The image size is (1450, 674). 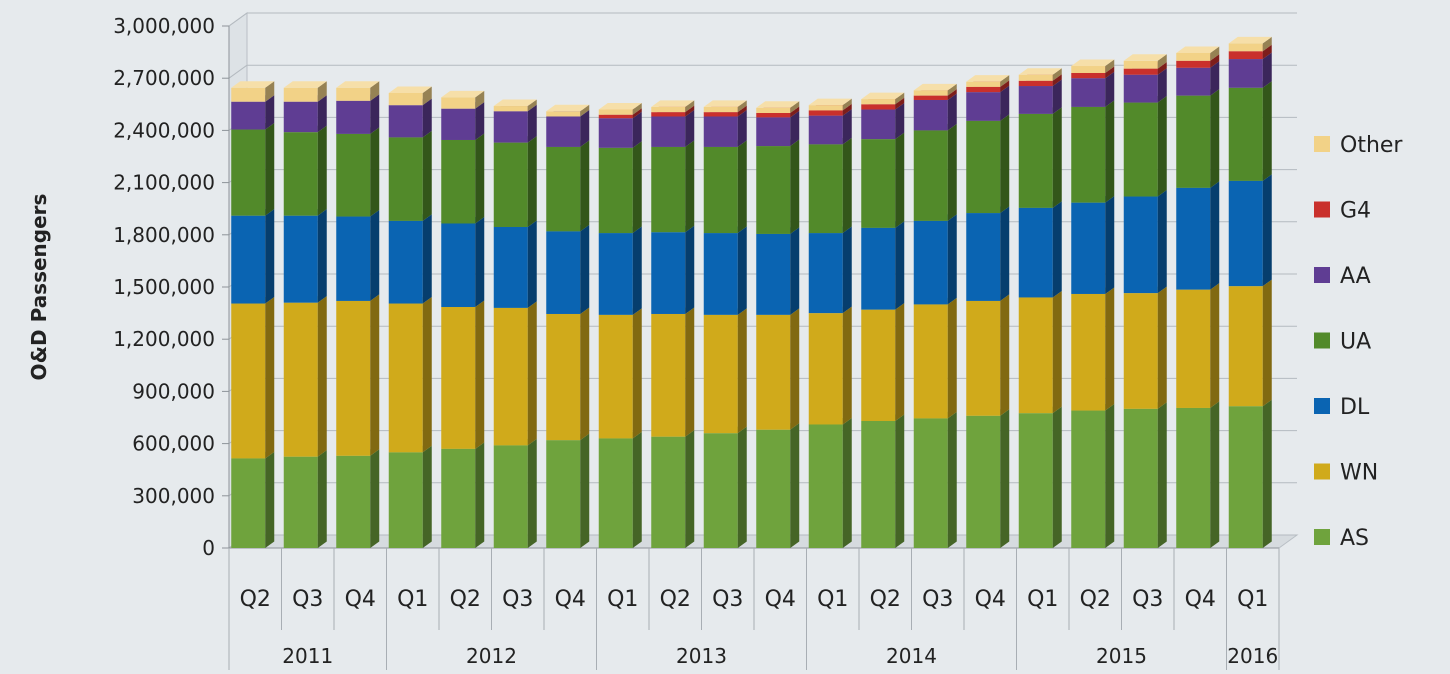 What do you see at coordinates (622, 599) in the screenshot?
I see `x-category-label: Q1` at bounding box center [622, 599].